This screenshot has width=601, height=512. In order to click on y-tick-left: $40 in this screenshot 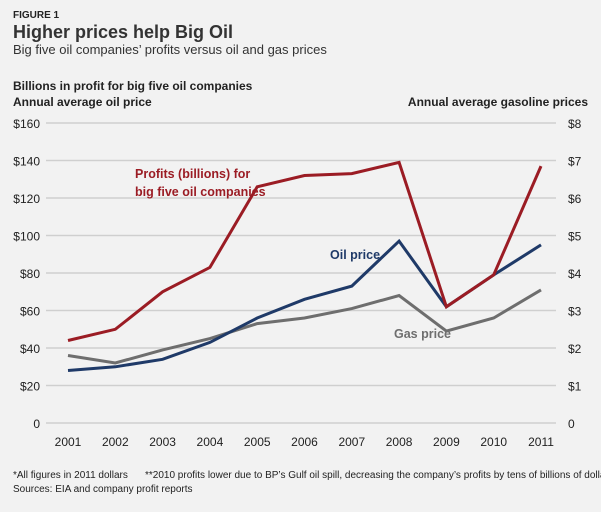, I will do `click(30, 349)`.